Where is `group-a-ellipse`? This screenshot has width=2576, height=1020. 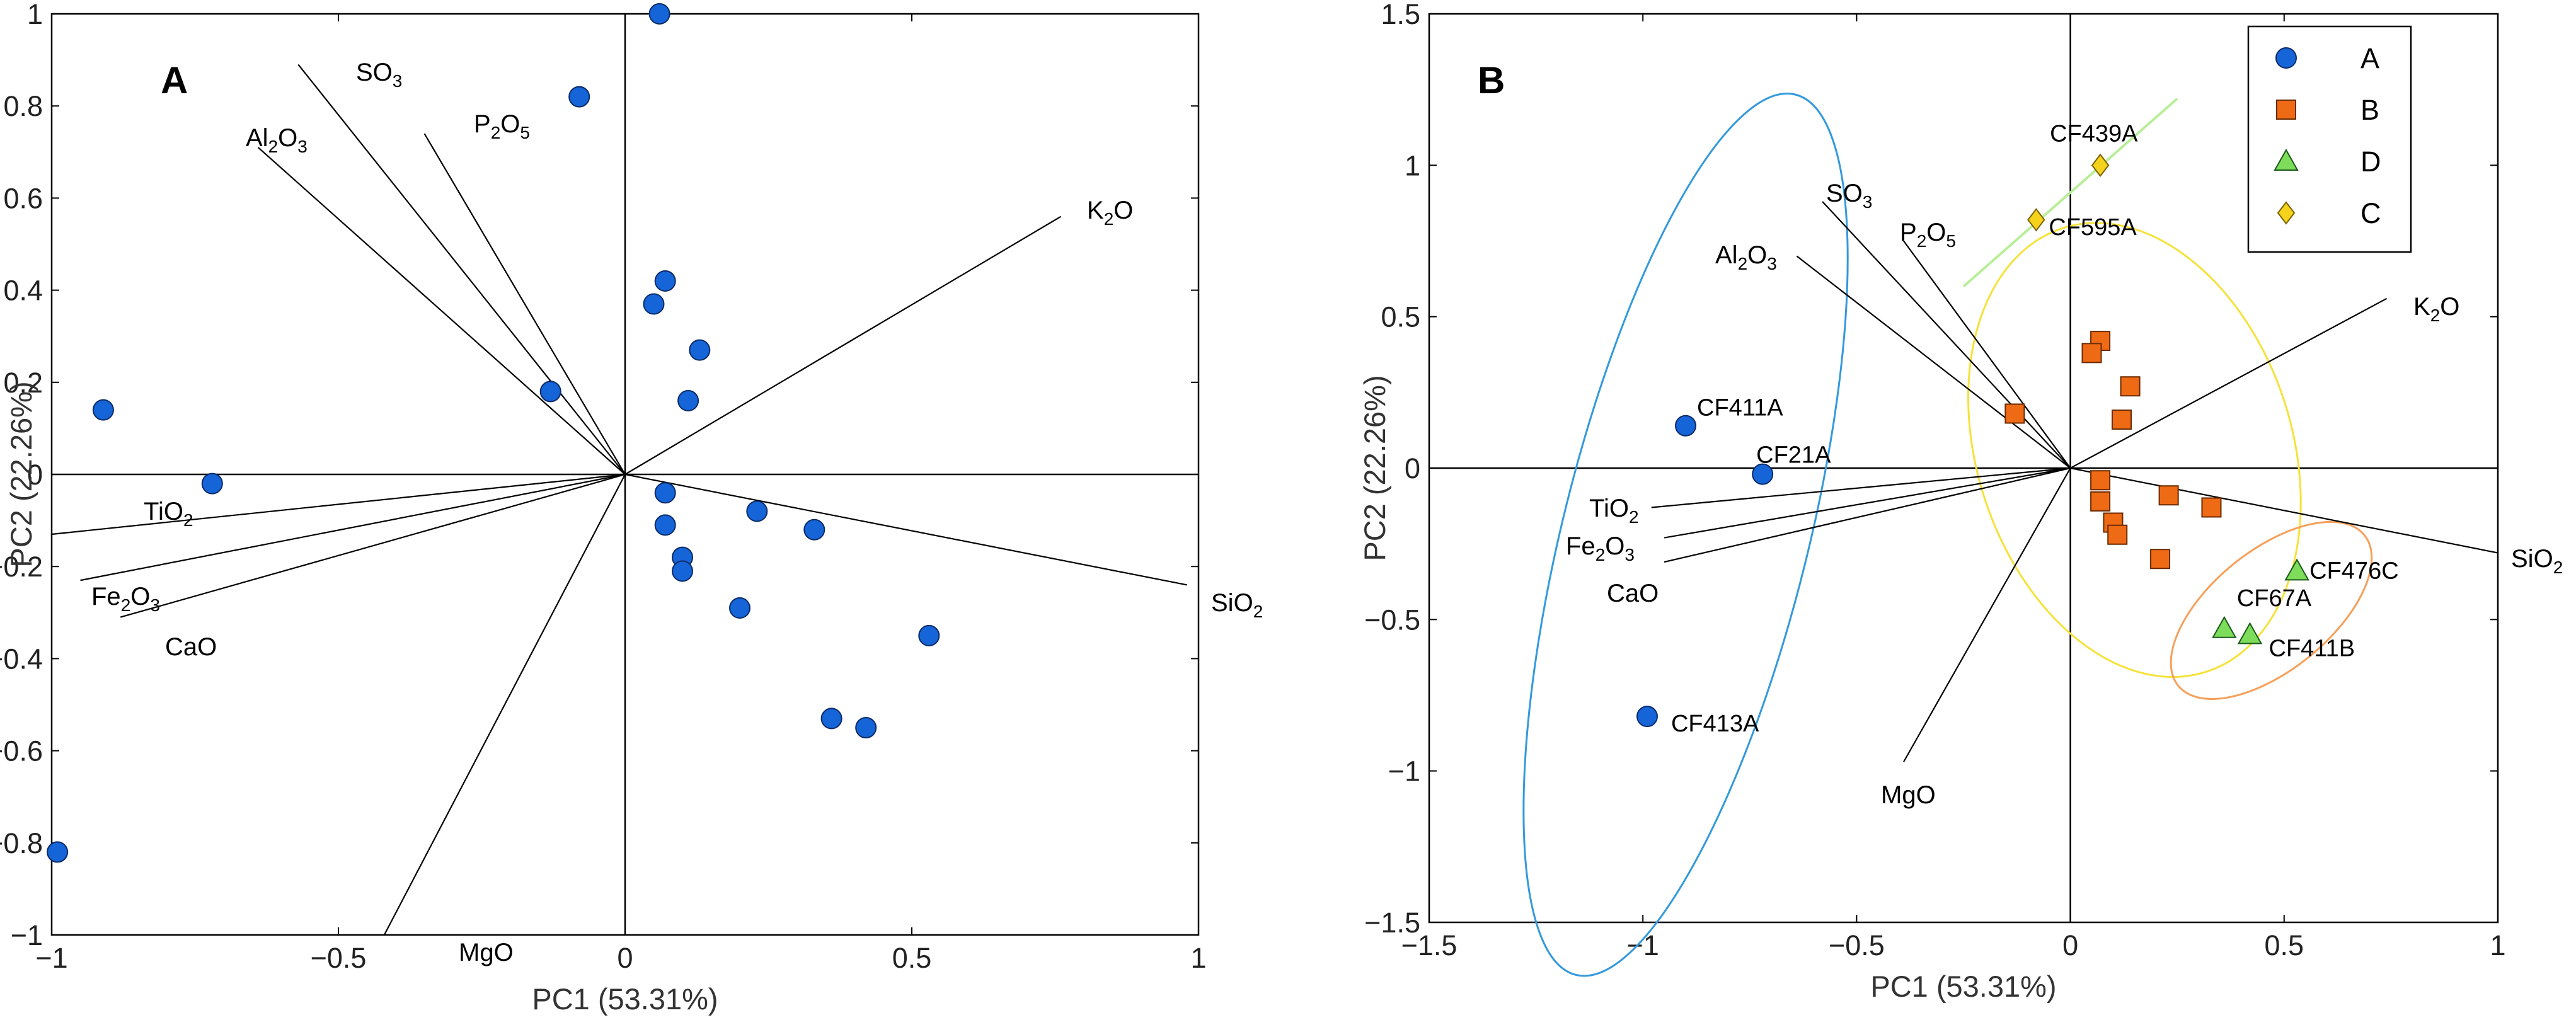 group-a-ellipse is located at coordinates (1685, 535).